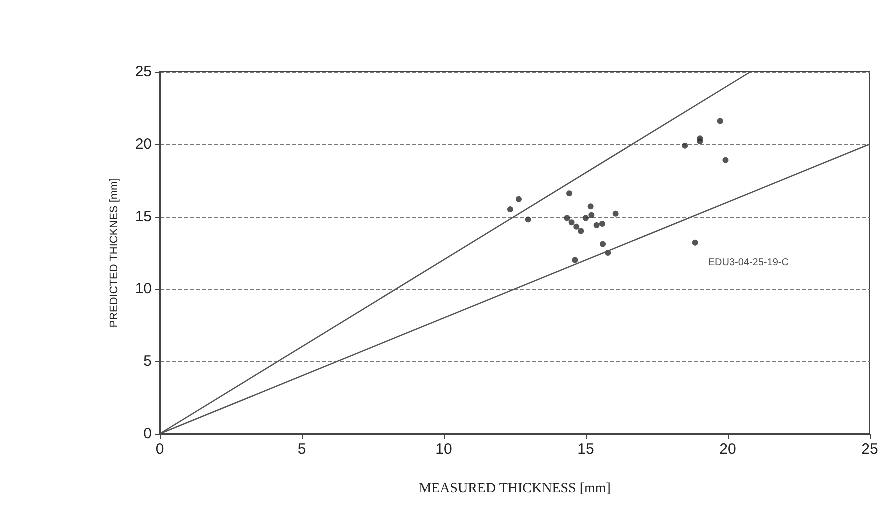 This screenshot has width=887, height=531. Describe the element at coordinates (148, 361) in the screenshot. I see `y-tick-label: 5` at that location.